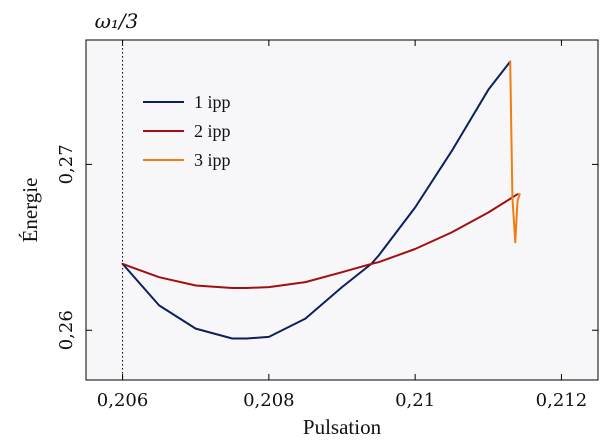  Describe the element at coordinates (342, 427) in the screenshot. I see `x-axis-label: Pulsation` at that location.